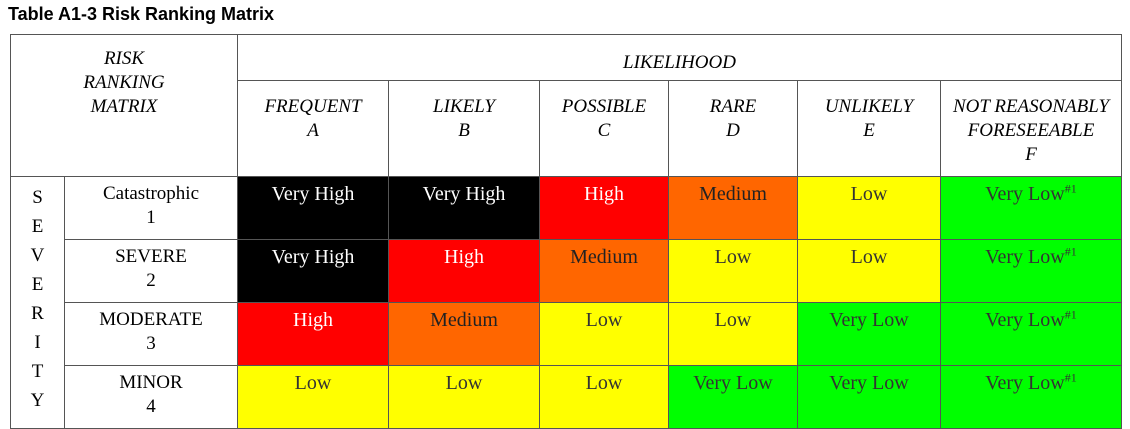 This screenshot has width=1130, height=429. I want to click on likelihood-code: C, so click(604, 130).